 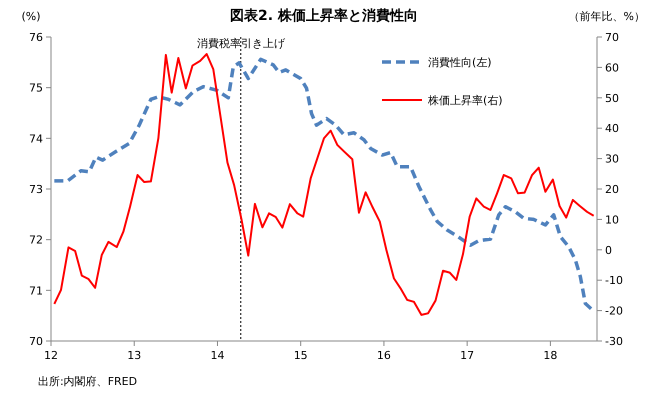 I want to click on y-tick-label: 72, so click(x=36, y=240).